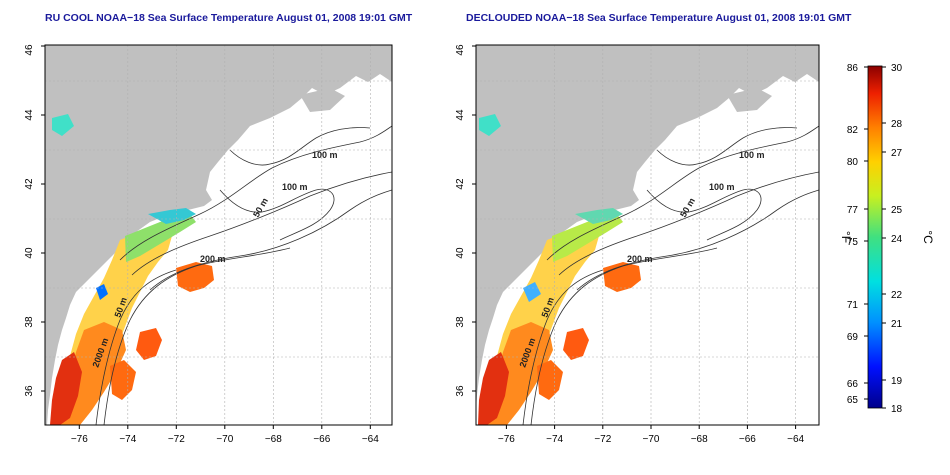 The height and width of the screenshot is (475, 950). What do you see at coordinates (853, 68) in the screenshot?
I see `f-tick-label: 86` at bounding box center [853, 68].